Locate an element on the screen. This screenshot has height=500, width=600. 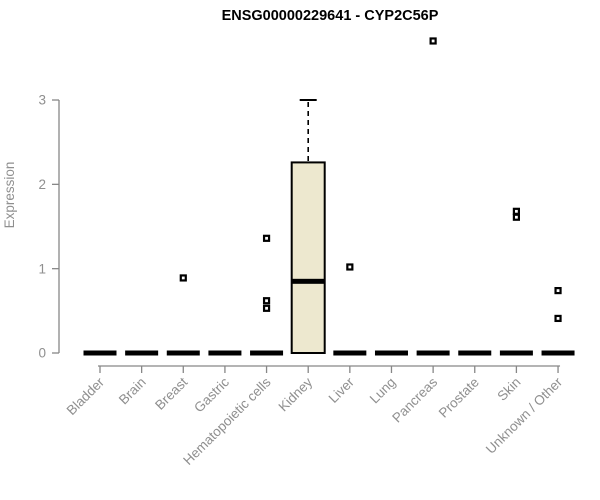
x-tick-label: Liver is located at coordinates (342, 390).